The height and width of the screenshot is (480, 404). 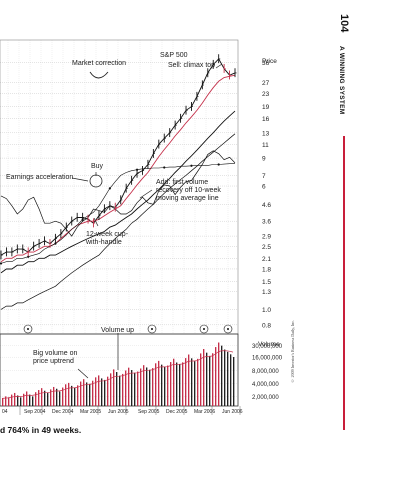 What do you see at coordinates (266, 63) in the screenshot?
I see `price-tick-label: 36` at bounding box center [266, 63].